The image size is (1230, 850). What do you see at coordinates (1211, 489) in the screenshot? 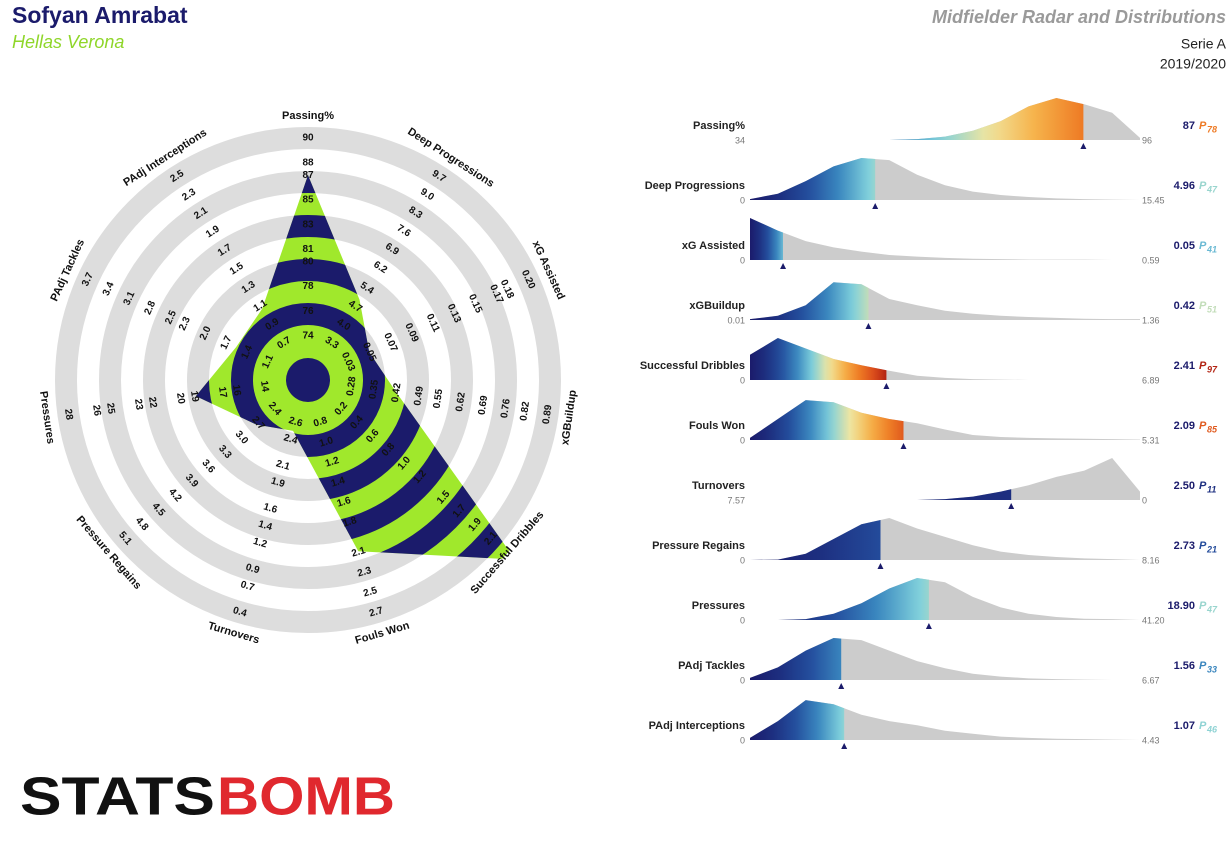
I see `percentile-label: 11` at bounding box center [1211, 489].